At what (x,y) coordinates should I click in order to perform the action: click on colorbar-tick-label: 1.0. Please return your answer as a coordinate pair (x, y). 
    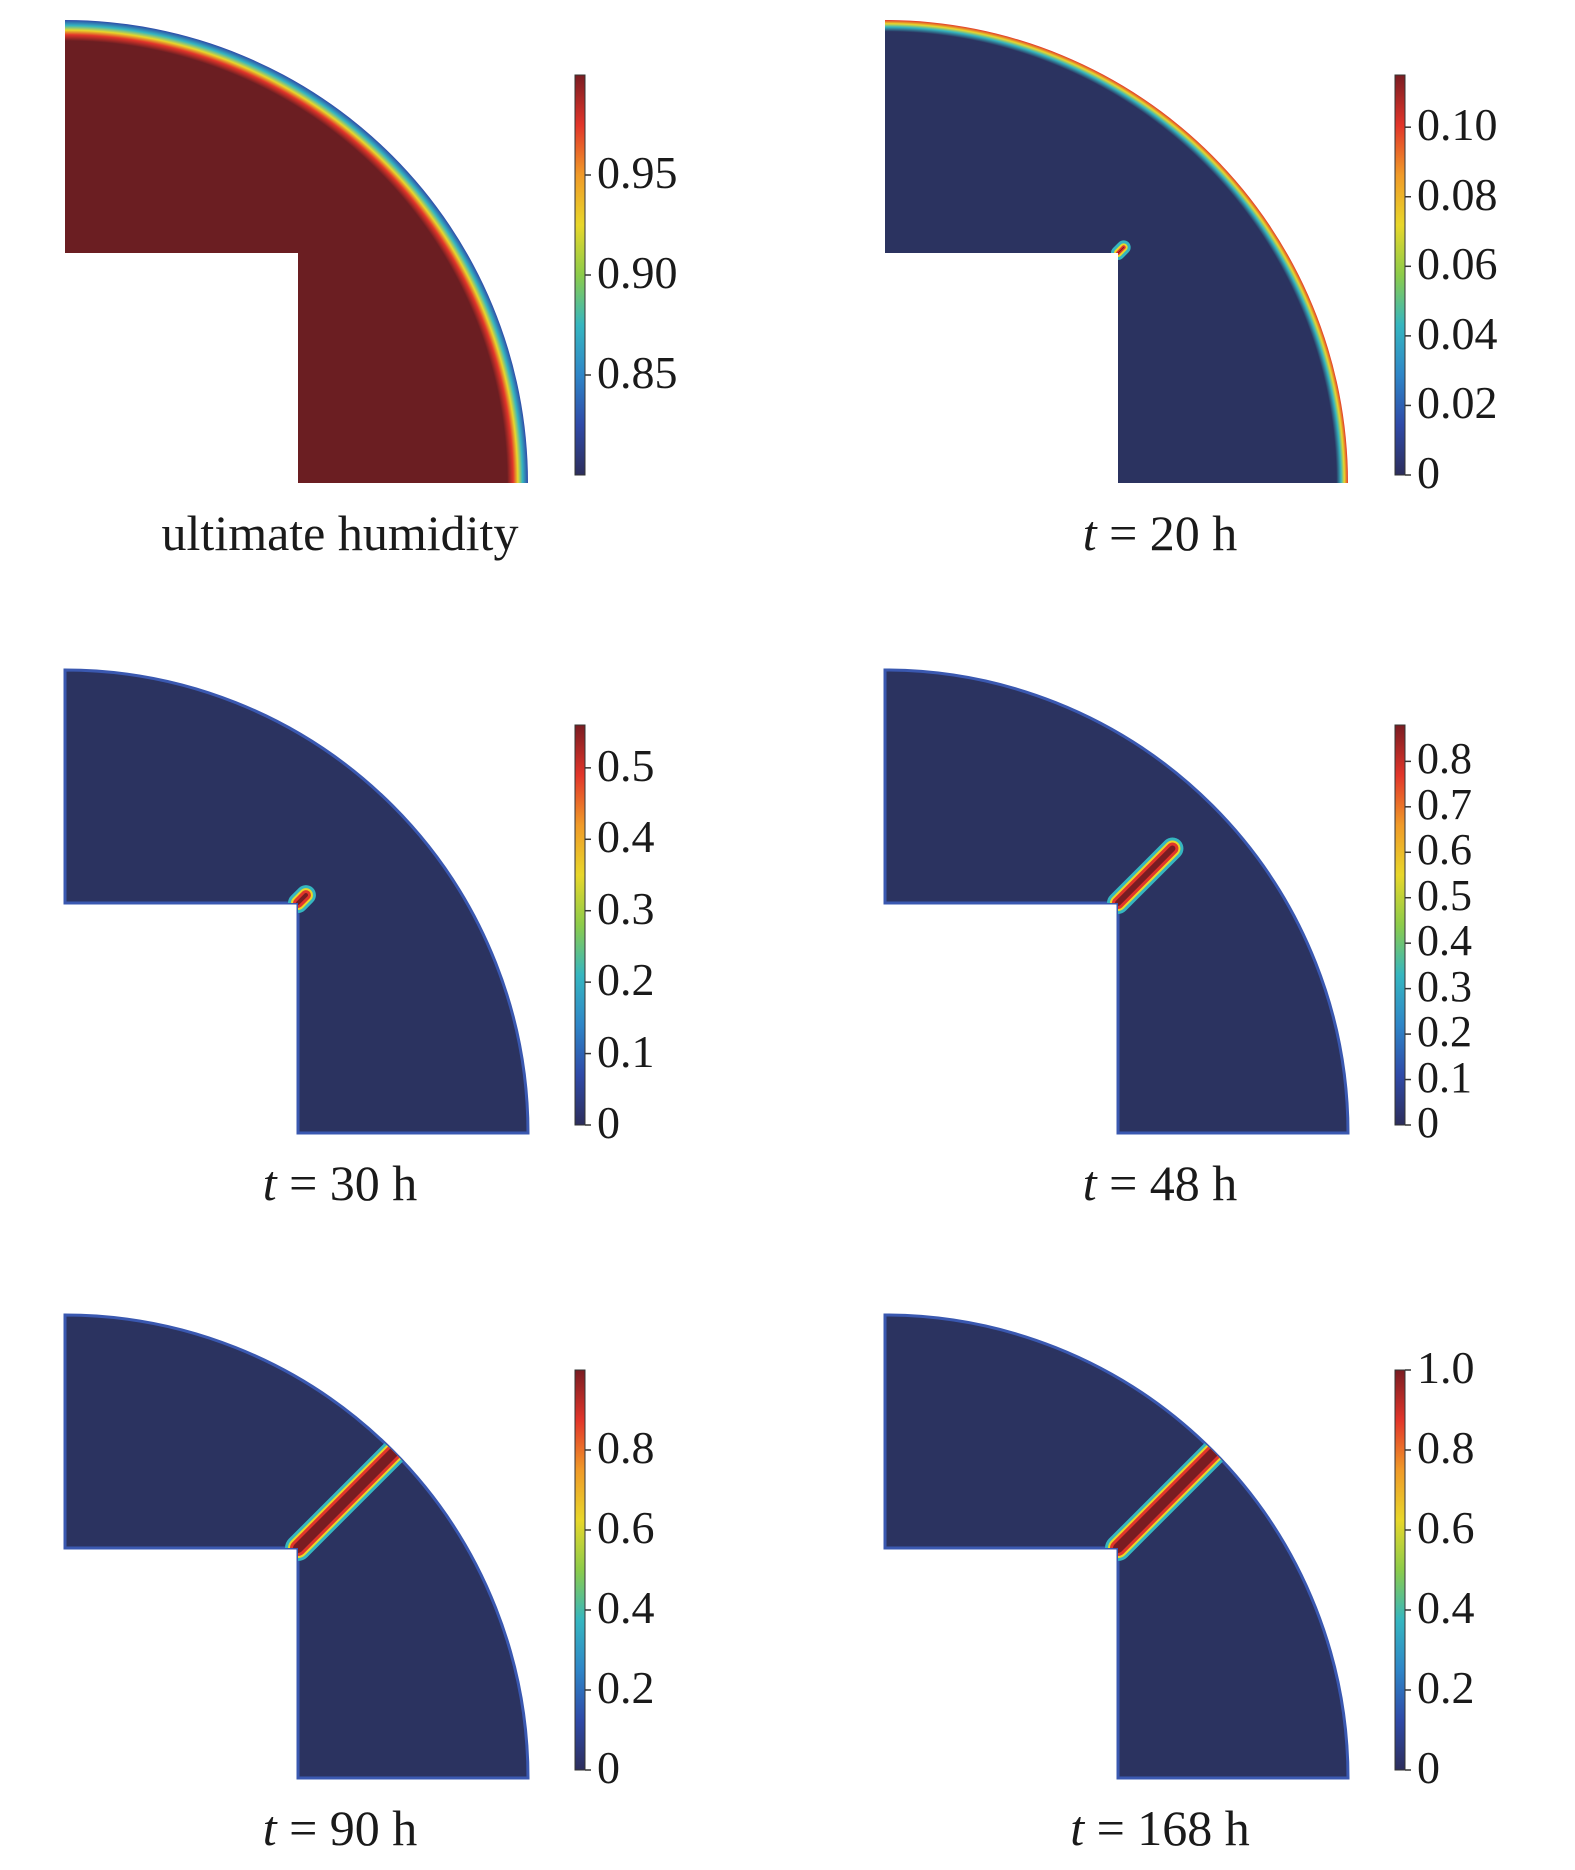
    Looking at the image, I should click on (1446, 1367).